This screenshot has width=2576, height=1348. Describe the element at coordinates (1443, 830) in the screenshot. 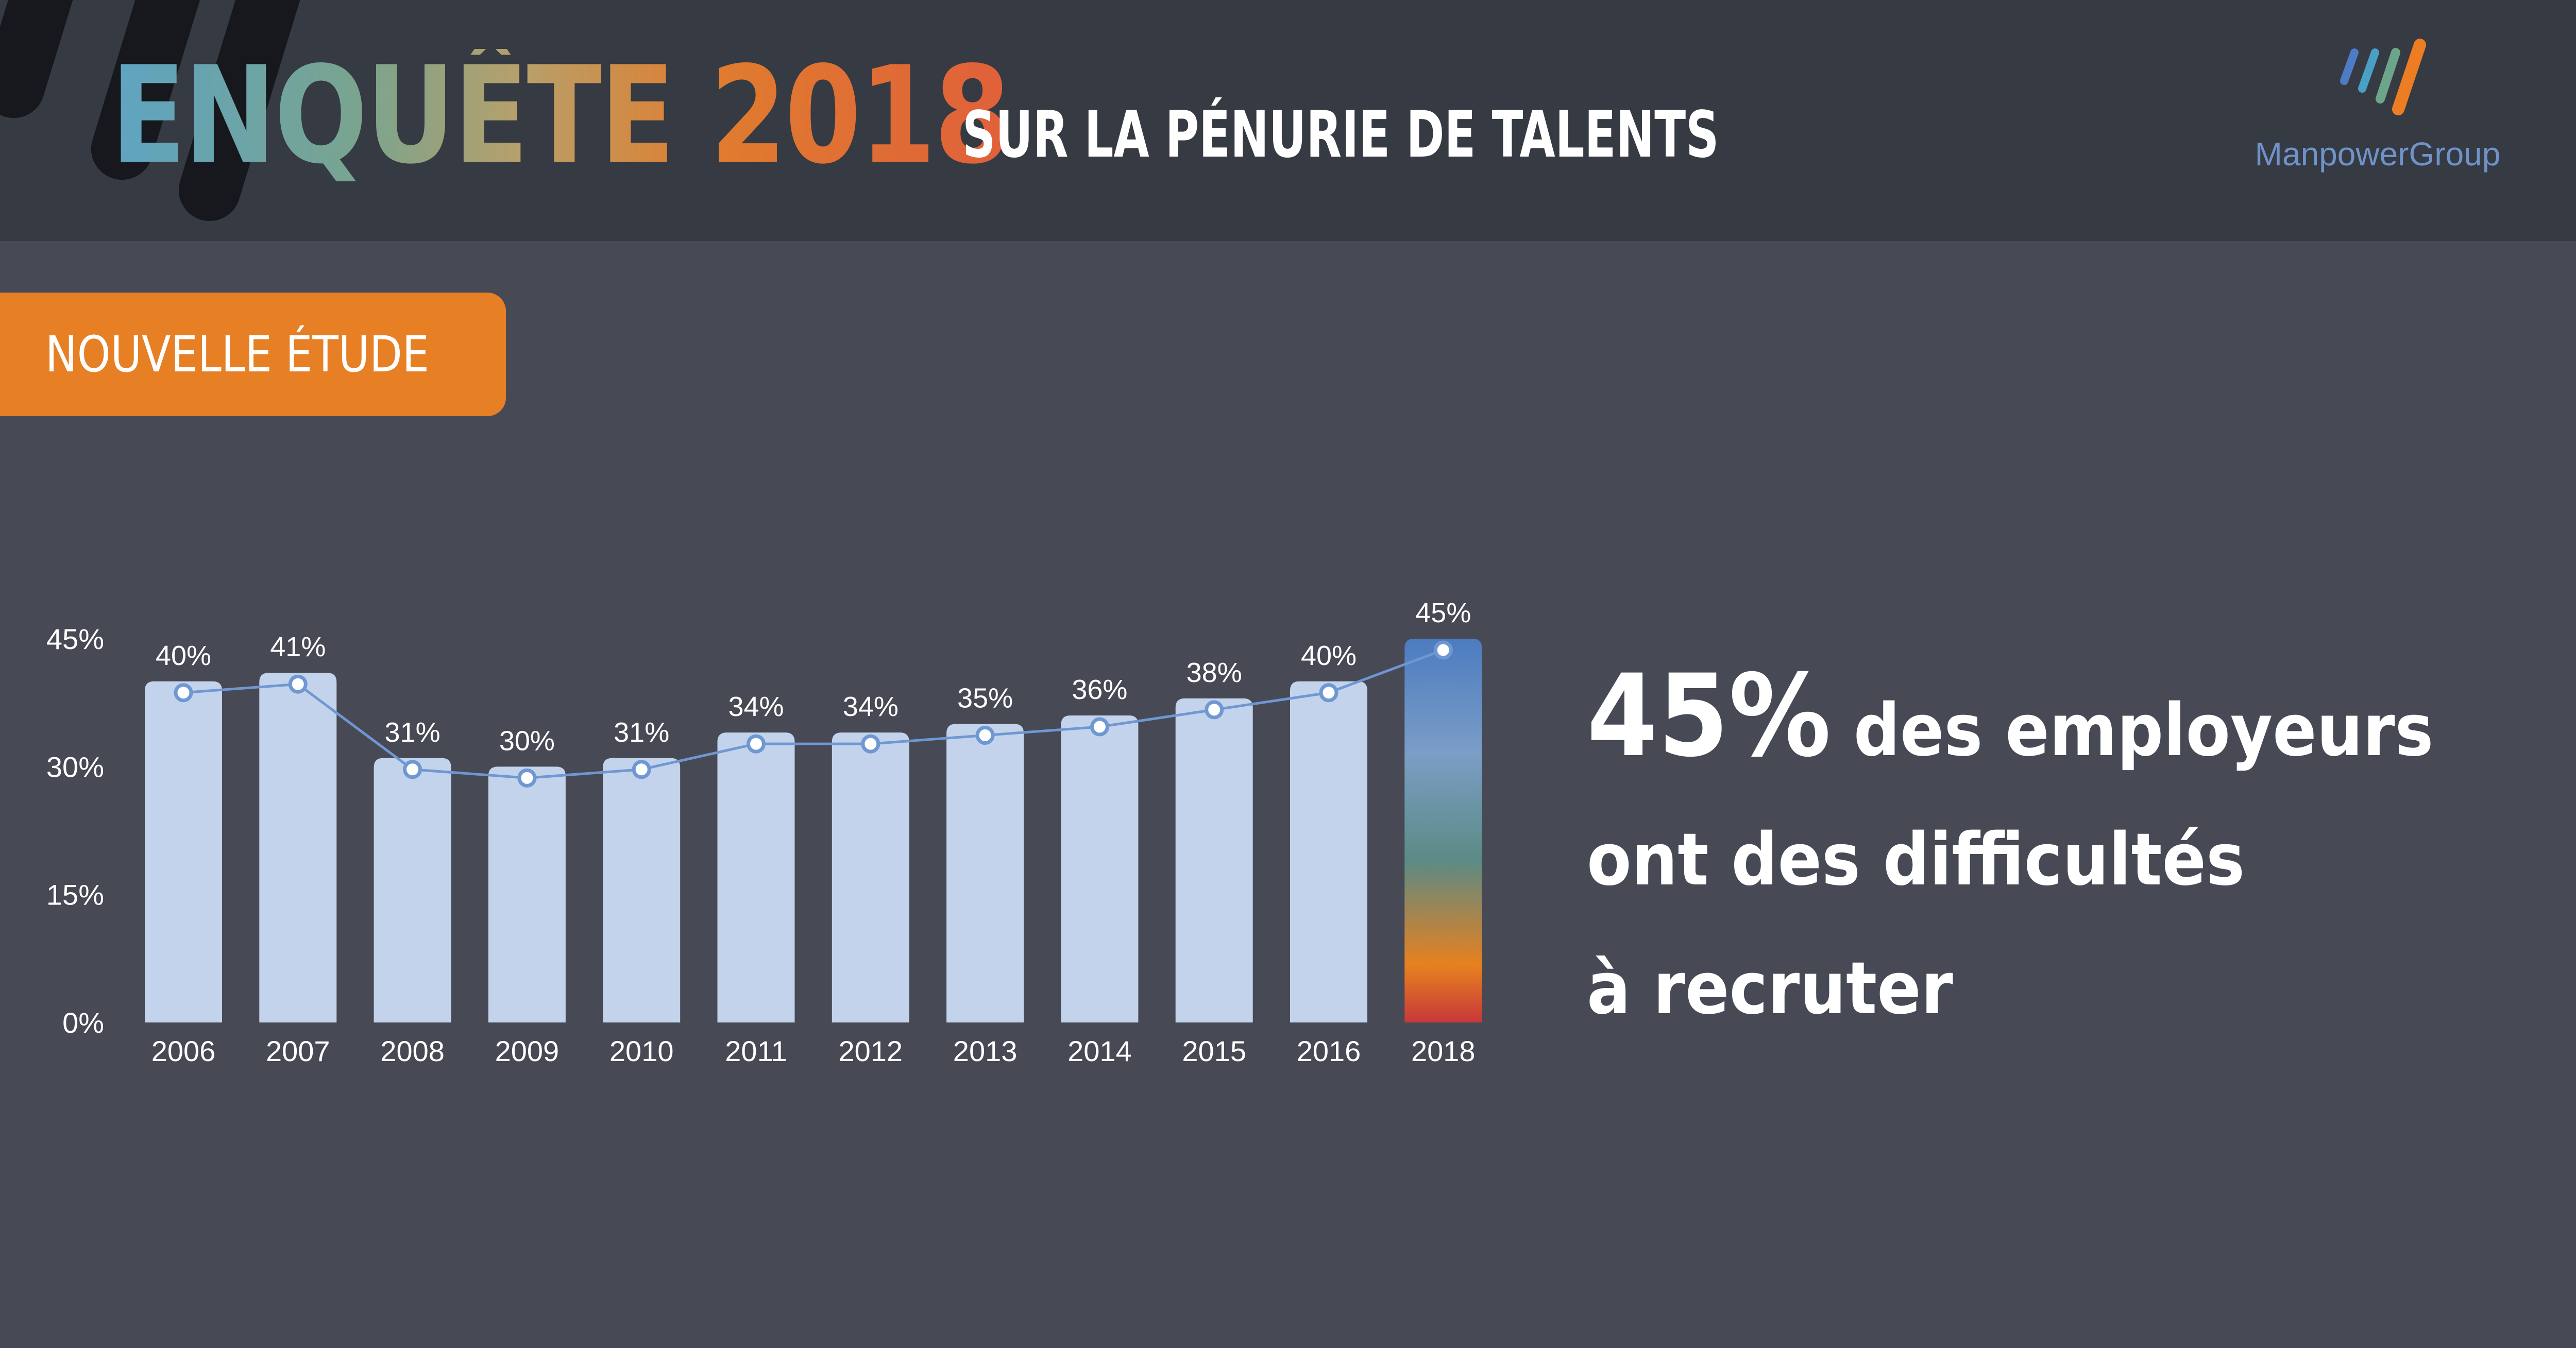

I see `highlight-bar` at that location.